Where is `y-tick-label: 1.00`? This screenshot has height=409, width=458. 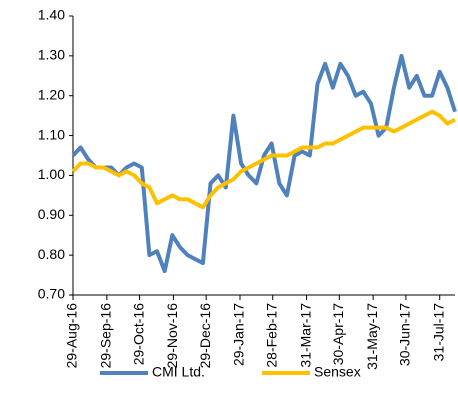 y-tick-label: 1.00 is located at coordinates (51, 174).